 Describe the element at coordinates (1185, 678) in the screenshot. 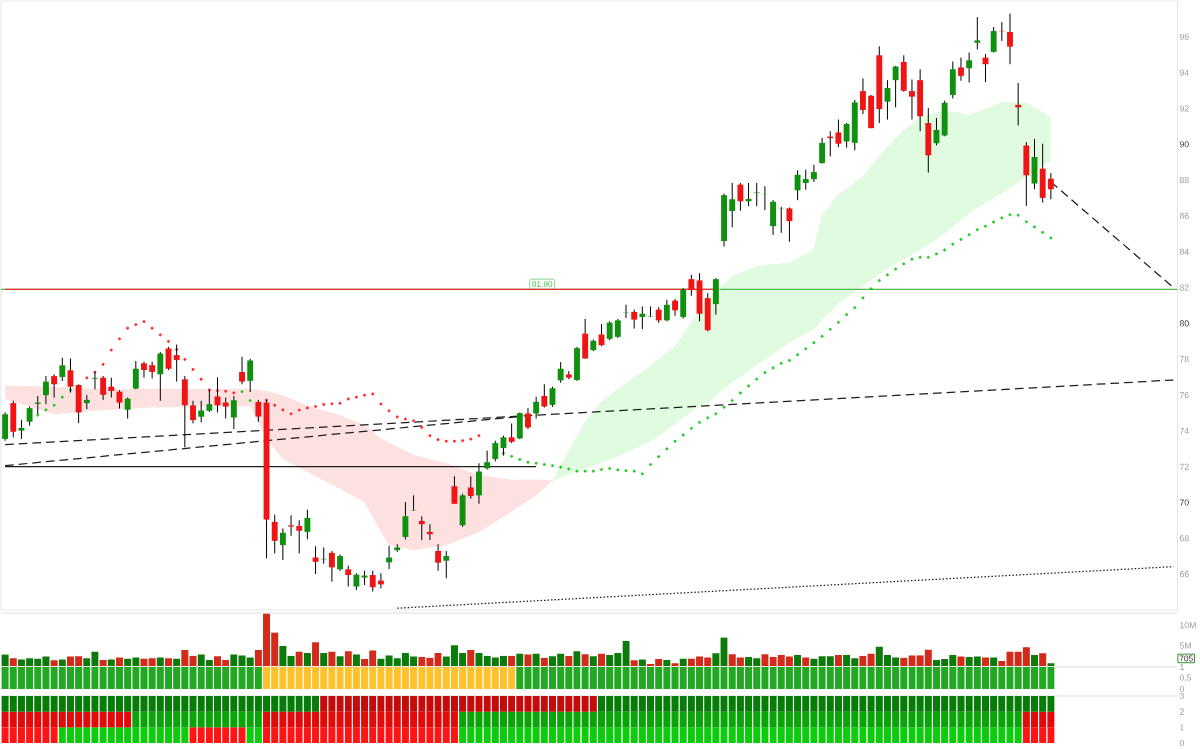

I see `y-tick-label: 0,5` at that location.